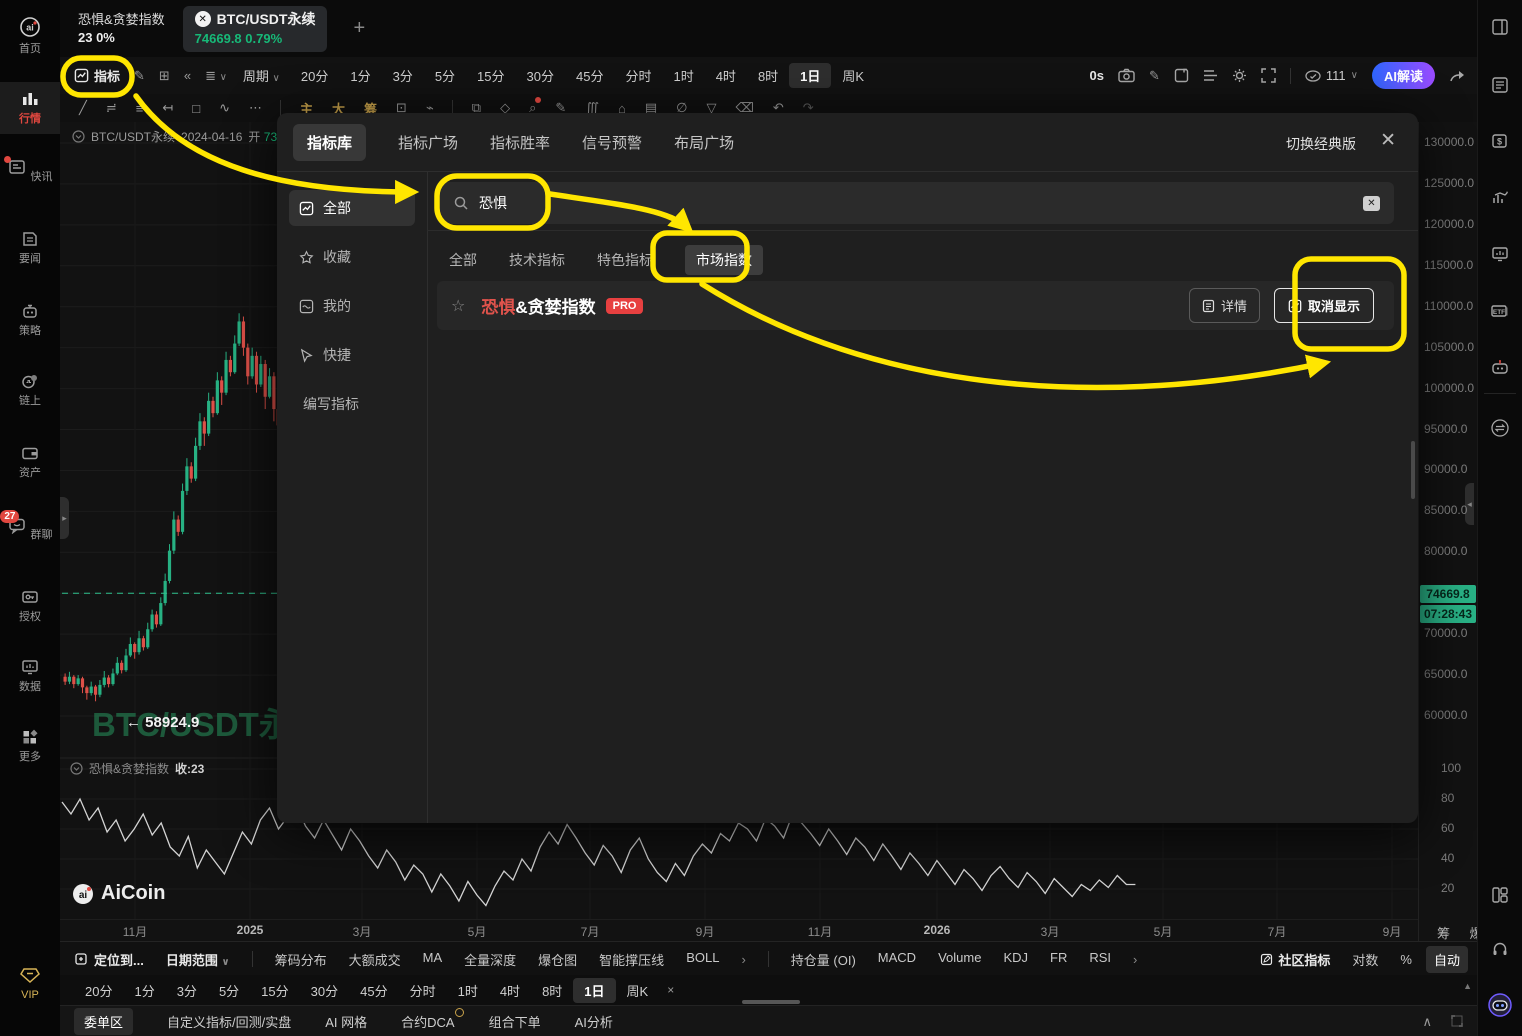 The width and height of the screenshot is (1522, 1036). I want to click on draw-pencil-icon: ✎, so click(561, 107).